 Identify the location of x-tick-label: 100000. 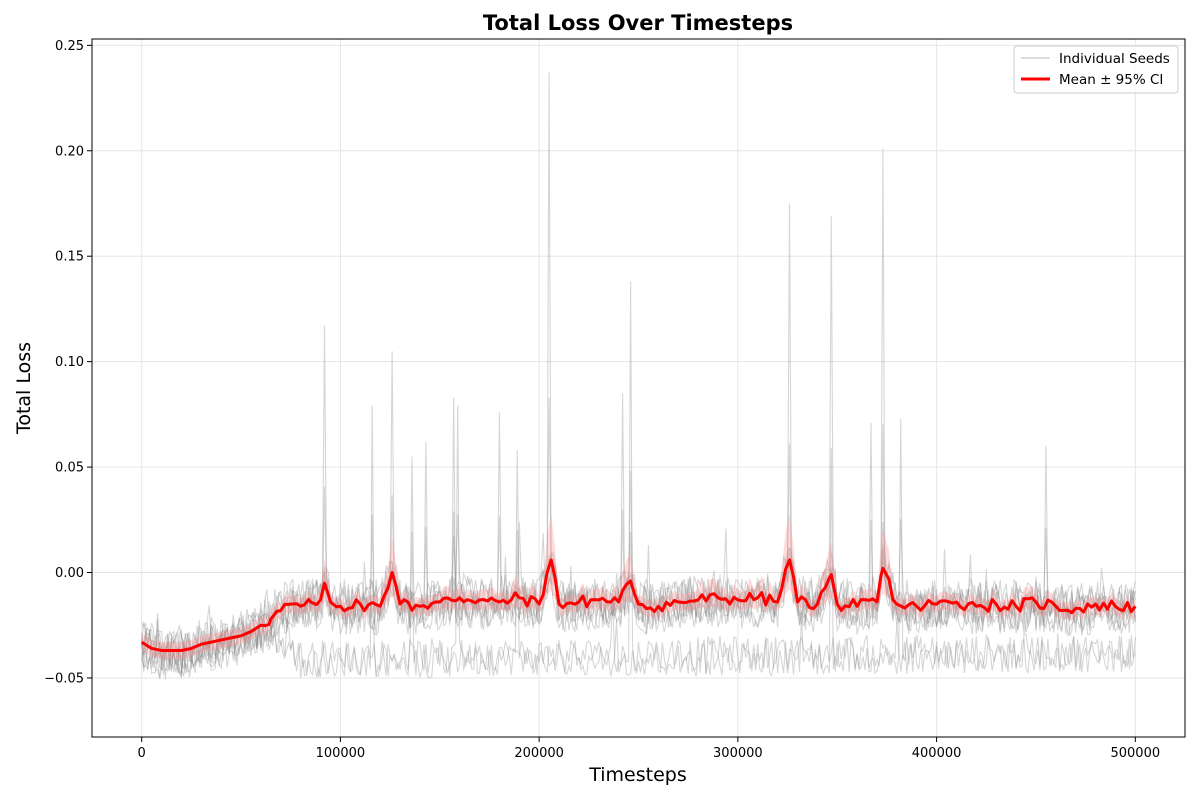
(341, 753).